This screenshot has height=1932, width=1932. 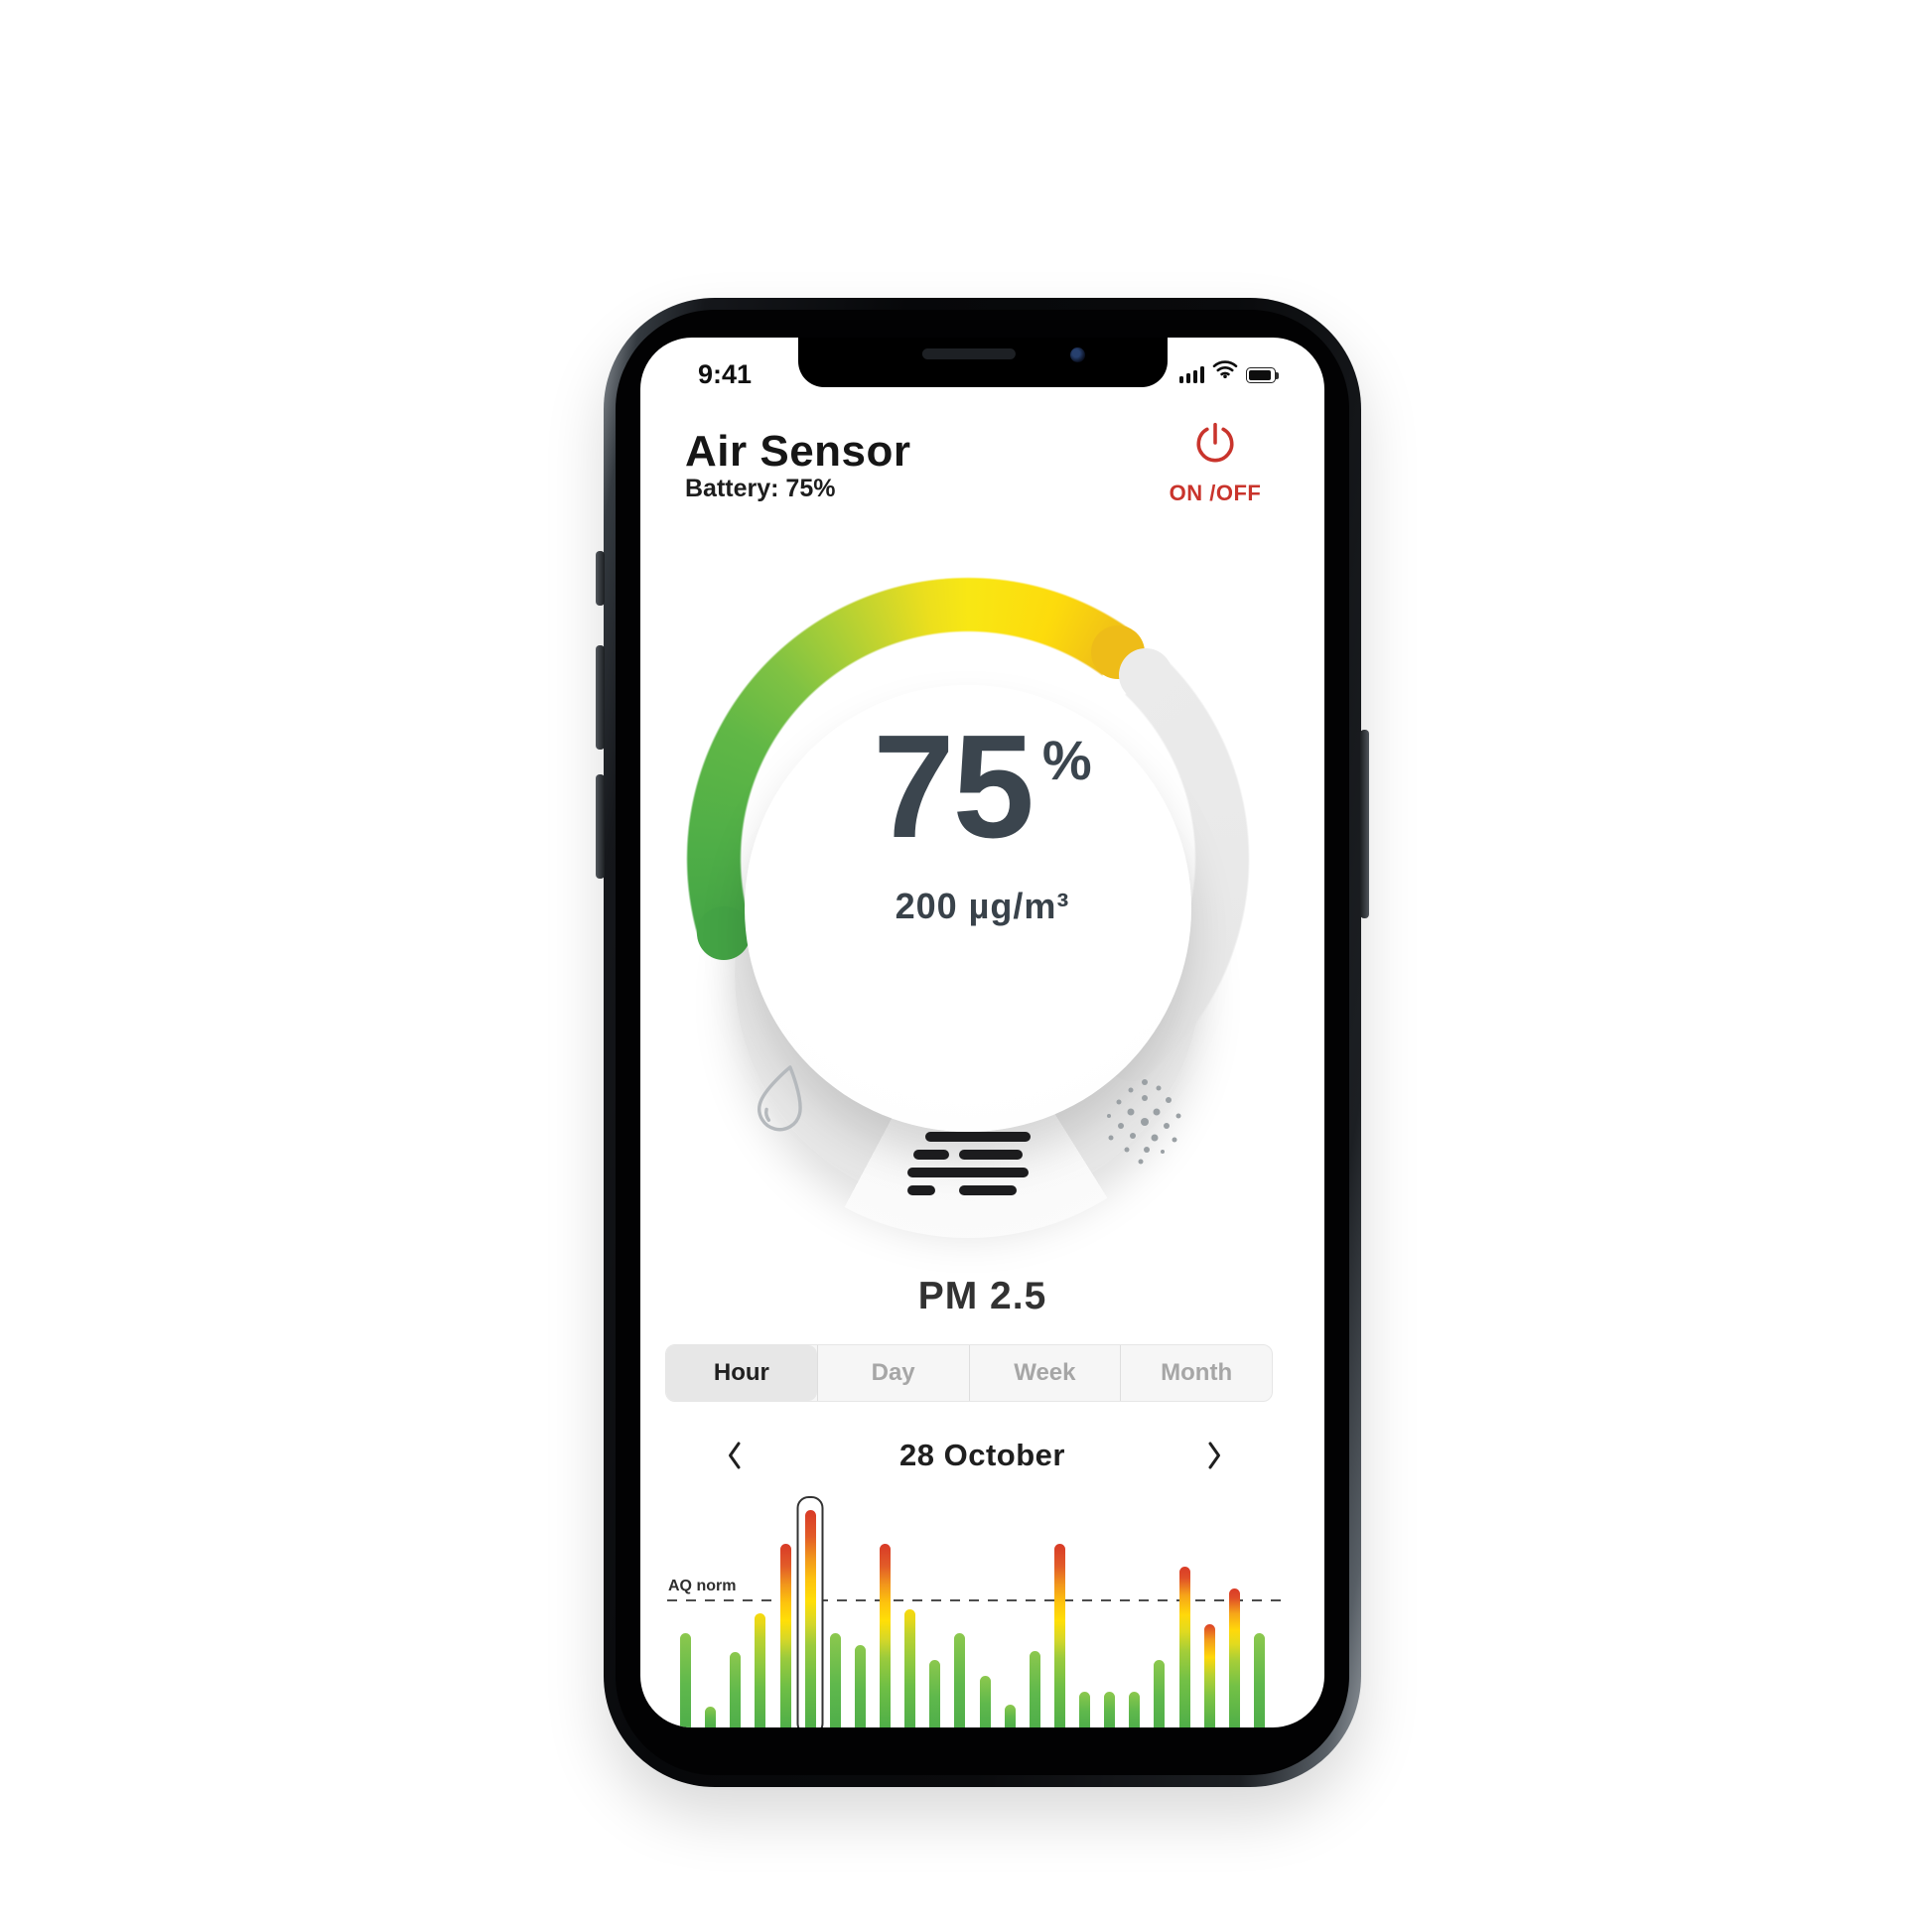 I want to click on chevron-right-icon, so click(x=1214, y=1459).